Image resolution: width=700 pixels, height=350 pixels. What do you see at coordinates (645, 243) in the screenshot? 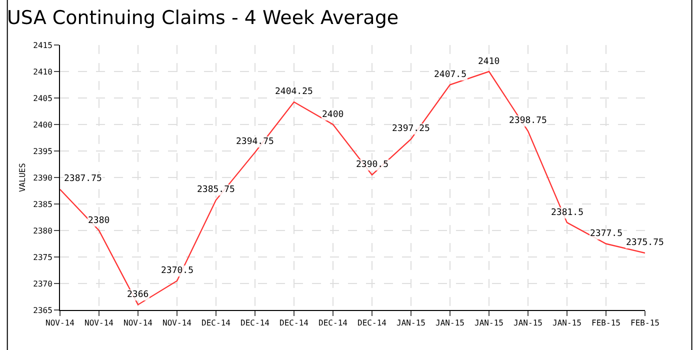
I see `data-label: 2375.75` at bounding box center [645, 243].